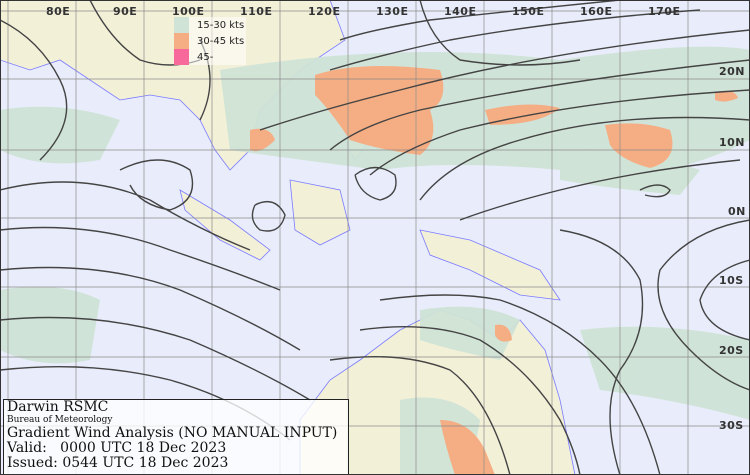 The height and width of the screenshot is (475, 750). Describe the element at coordinates (732, 71) in the screenshot. I see `lat-label: 20N` at that location.